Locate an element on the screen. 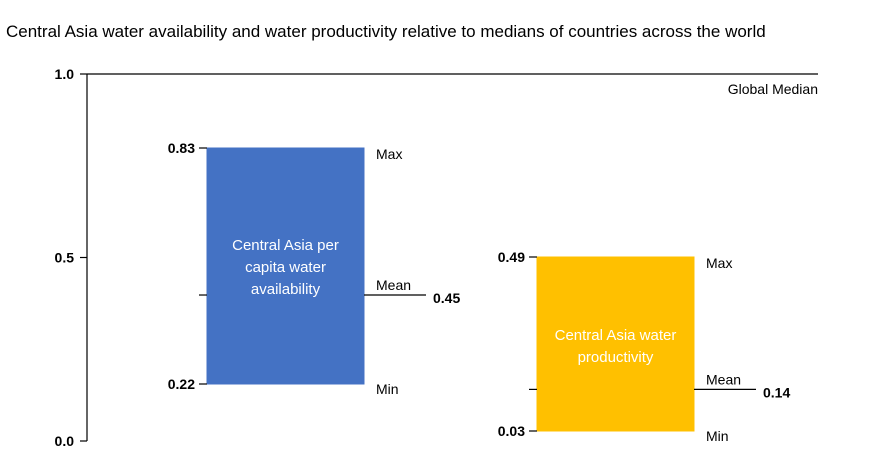 This screenshot has height=470, width=886. y-tick-label: 0.5 is located at coordinates (65, 258).